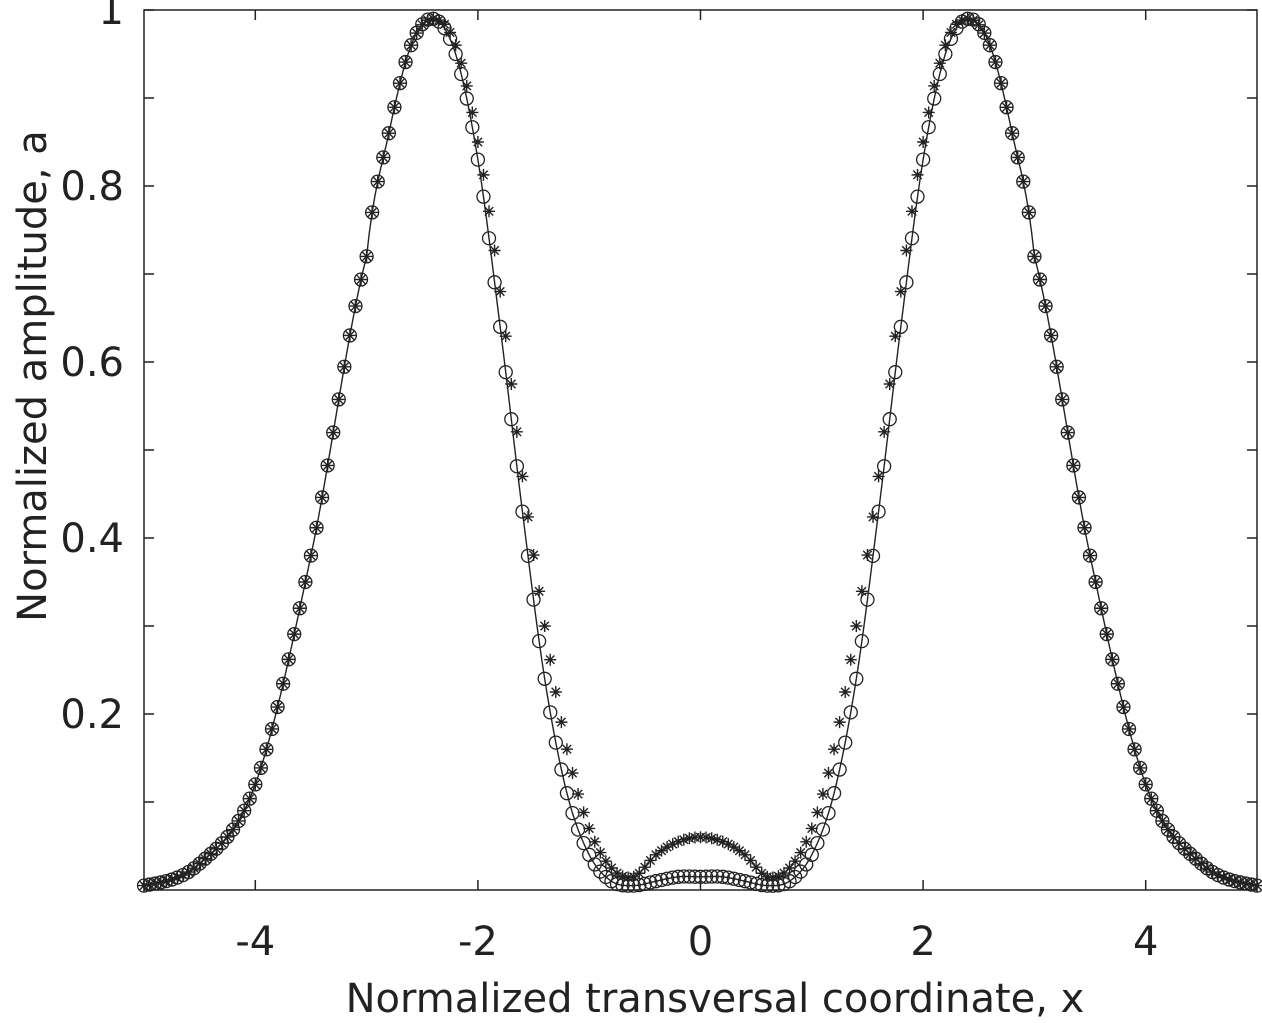 Image resolution: width=1262 pixels, height=1023 pixels. Describe the element at coordinates (92, 715) in the screenshot. I see `y-tick-label: 0.2` at that location.